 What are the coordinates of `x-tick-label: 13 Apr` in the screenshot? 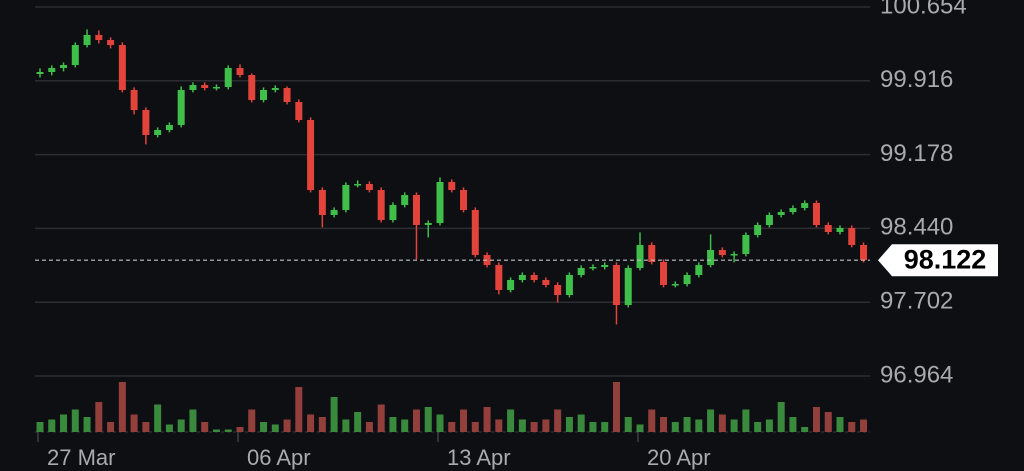 It's located at (479, 457).